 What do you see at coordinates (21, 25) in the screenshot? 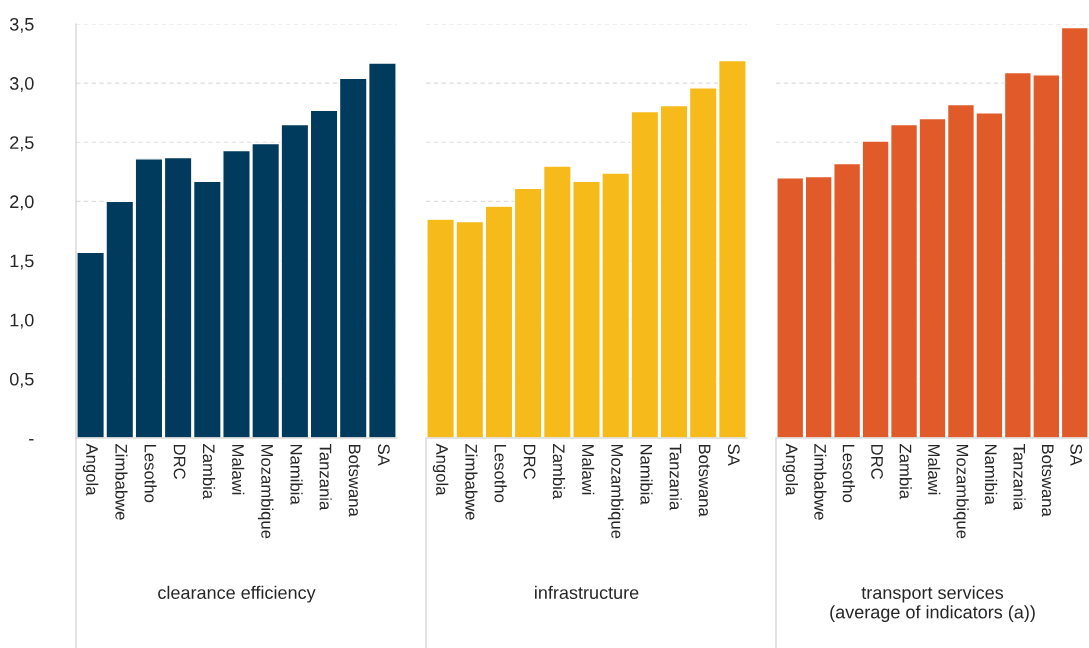
I see `y-tick-label: 3,5` at bounding box center [21, 25].